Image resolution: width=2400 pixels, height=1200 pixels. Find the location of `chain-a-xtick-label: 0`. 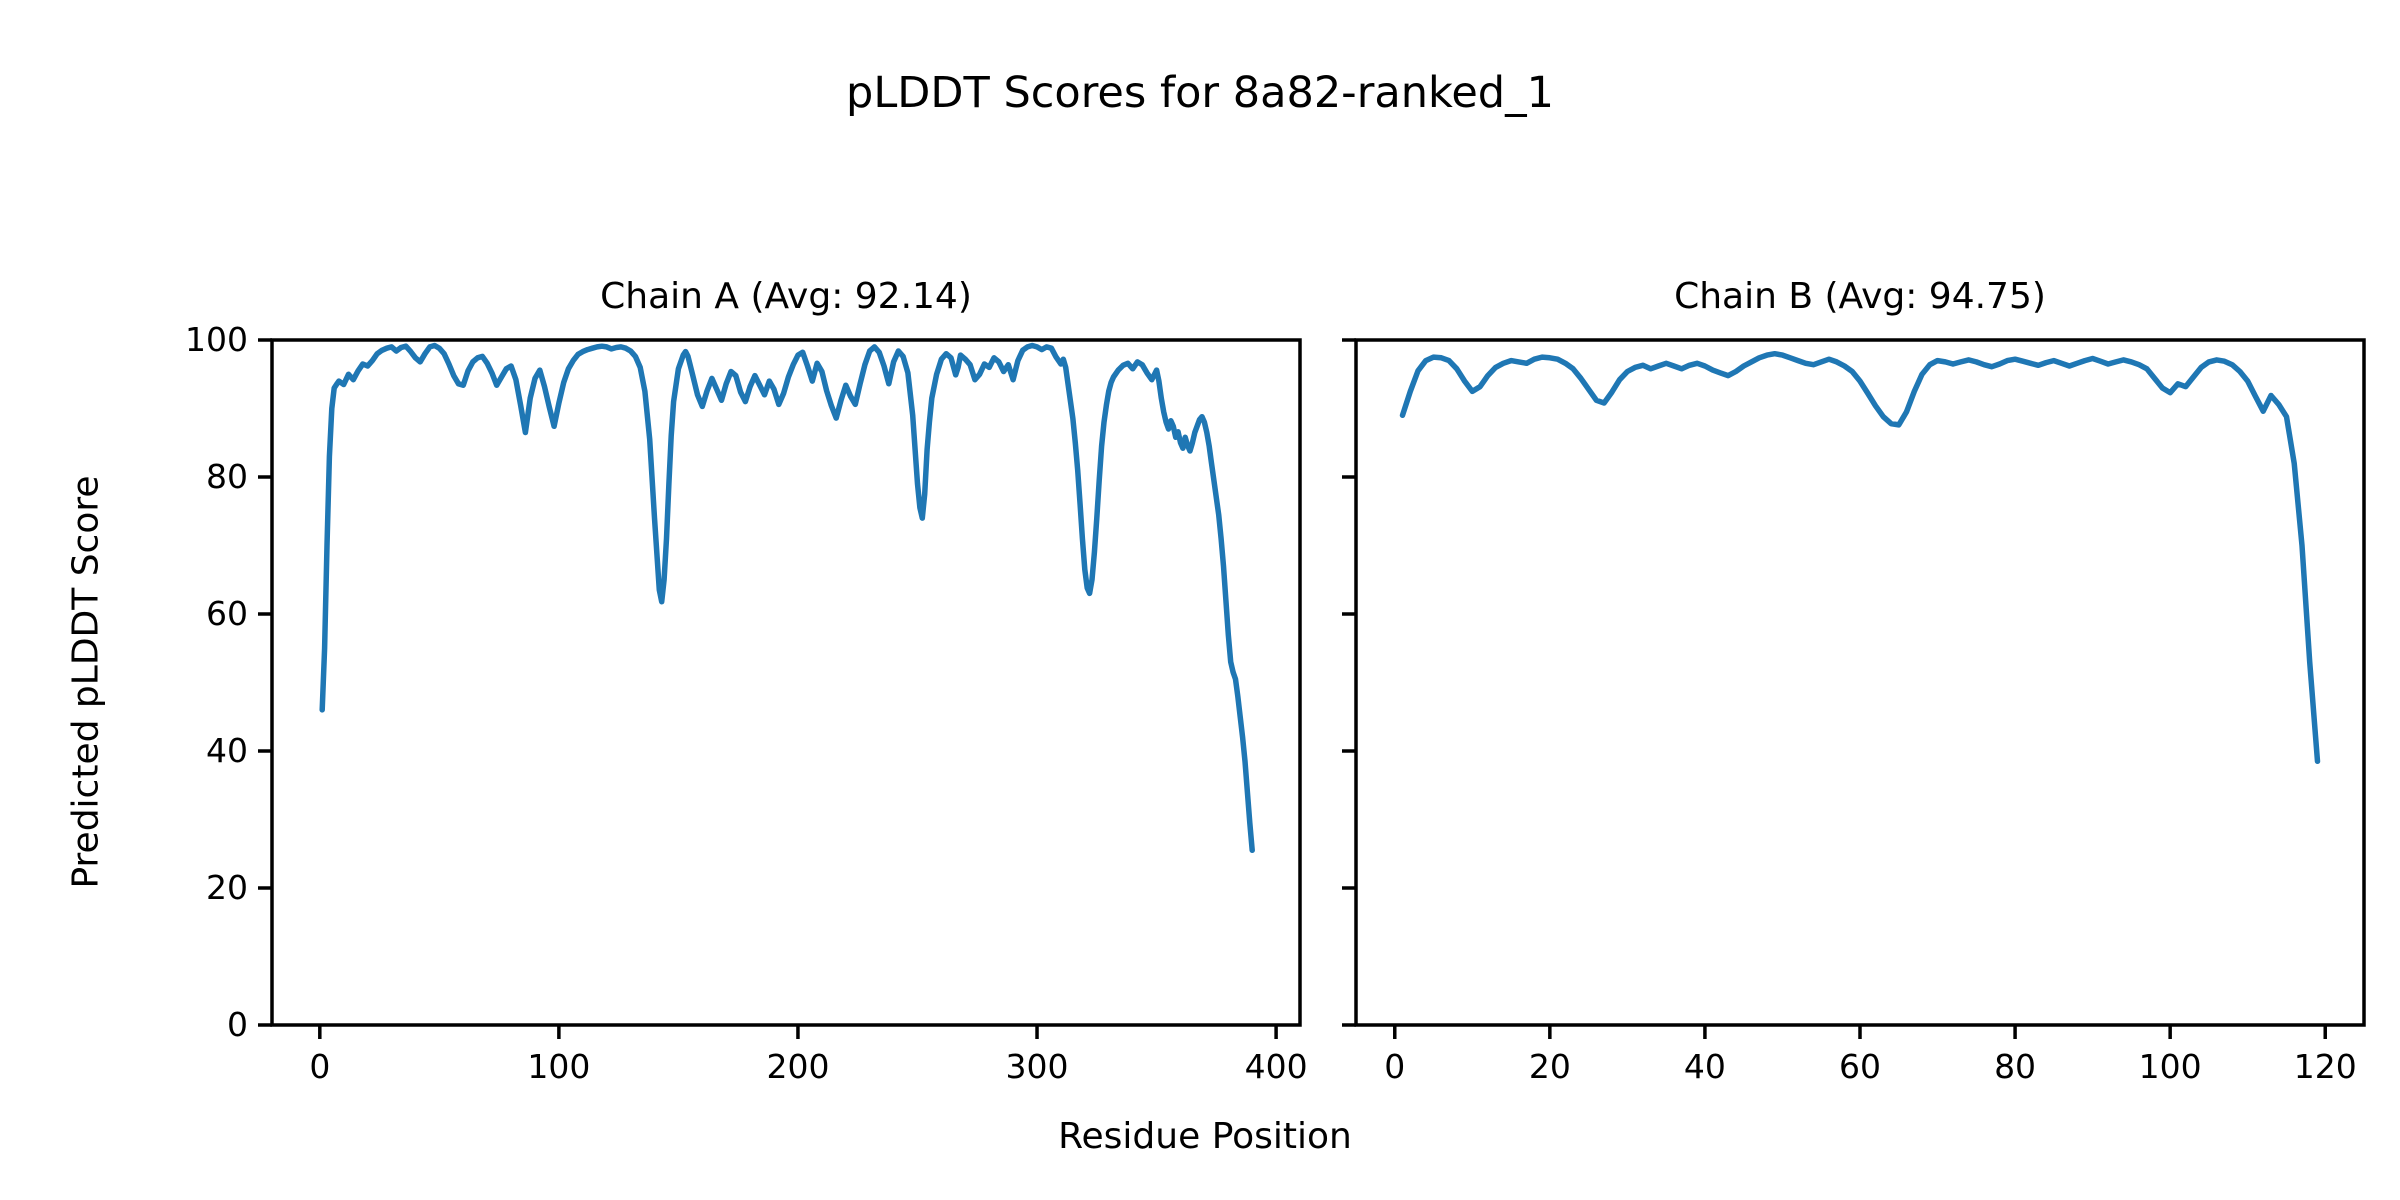

chain-a-xtick-label: 0 is located at coordinates (320, 1066).